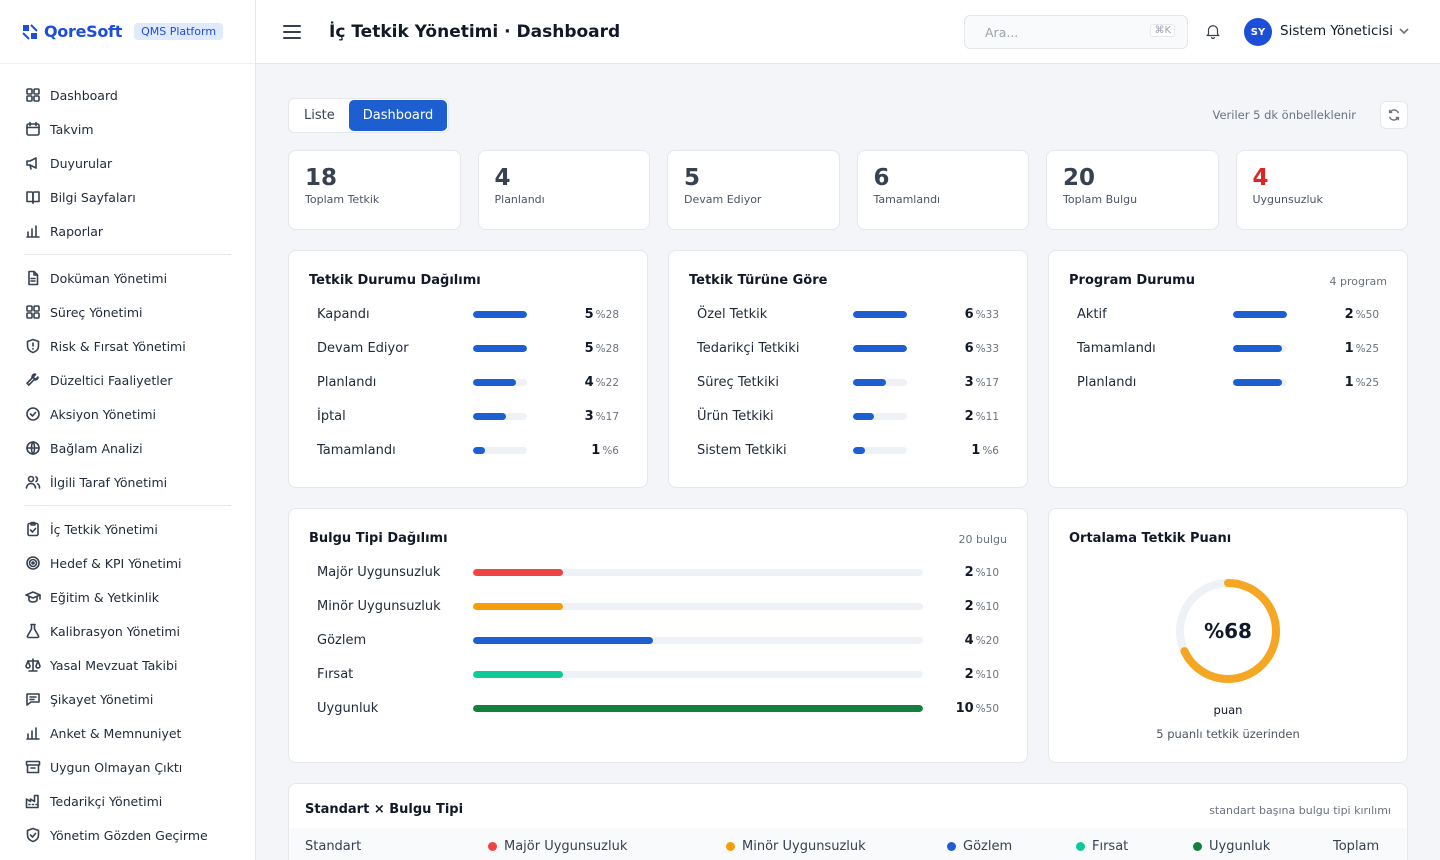  Describe the element at coordinates (374, 190) in the screenshot. I see `kpi-card: 18 Toplam Tetkik` at that location.